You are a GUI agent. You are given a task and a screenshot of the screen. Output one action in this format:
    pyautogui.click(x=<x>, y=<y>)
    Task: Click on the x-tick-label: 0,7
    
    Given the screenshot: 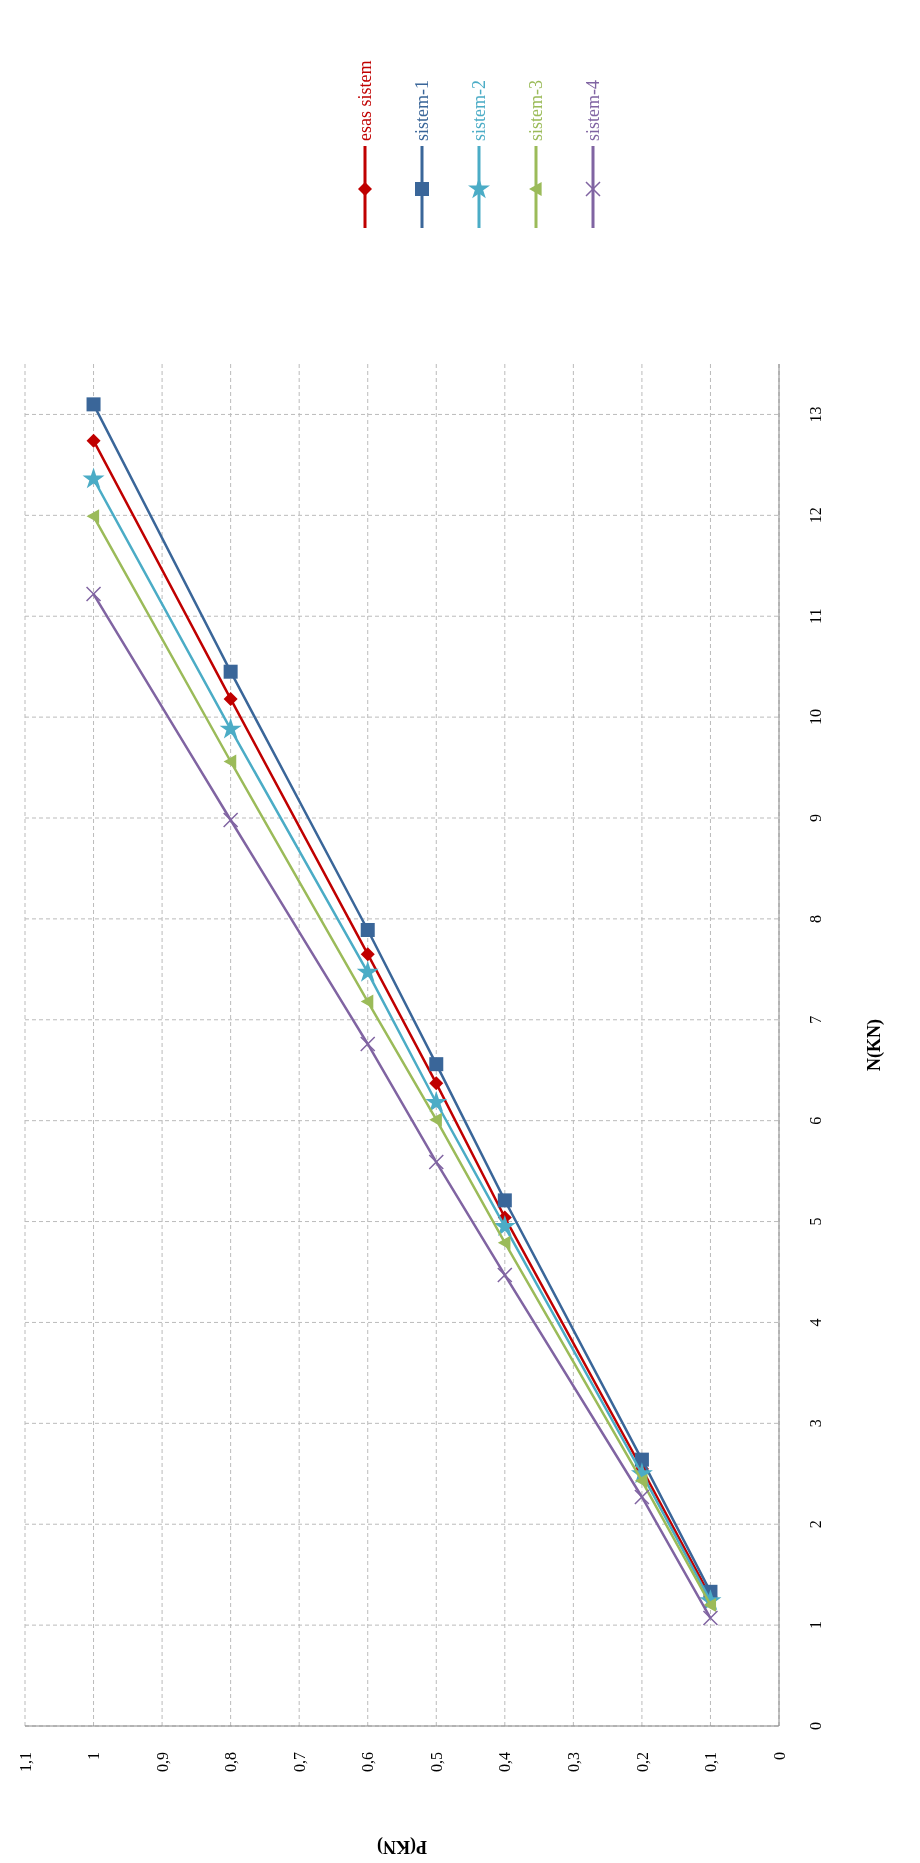 What is the action you would take?
    pyautogui.click(x=299, y=1762)
    